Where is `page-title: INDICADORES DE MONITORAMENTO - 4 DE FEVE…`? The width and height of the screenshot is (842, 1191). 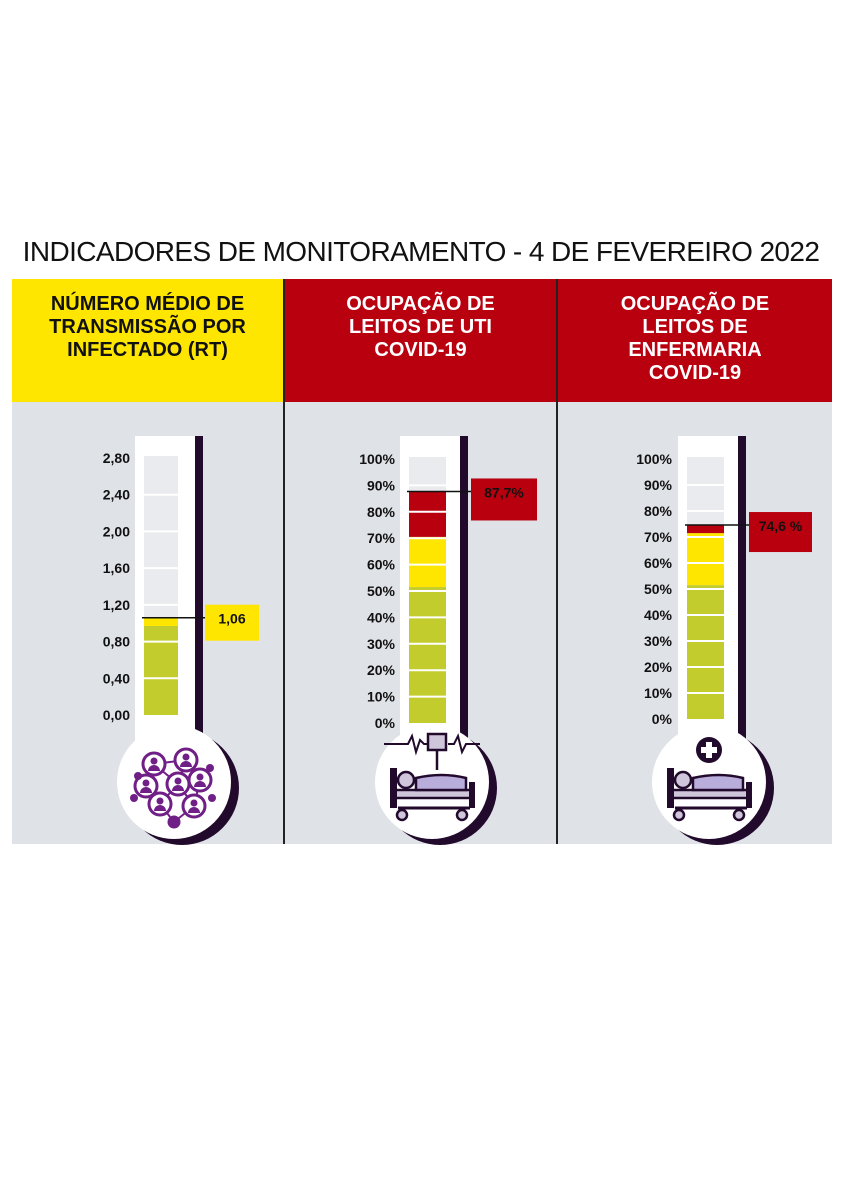 page-title: INDICADORES DE MONITORAMENTO - 4 DE FEVE… is located at coordinates (421, 251).